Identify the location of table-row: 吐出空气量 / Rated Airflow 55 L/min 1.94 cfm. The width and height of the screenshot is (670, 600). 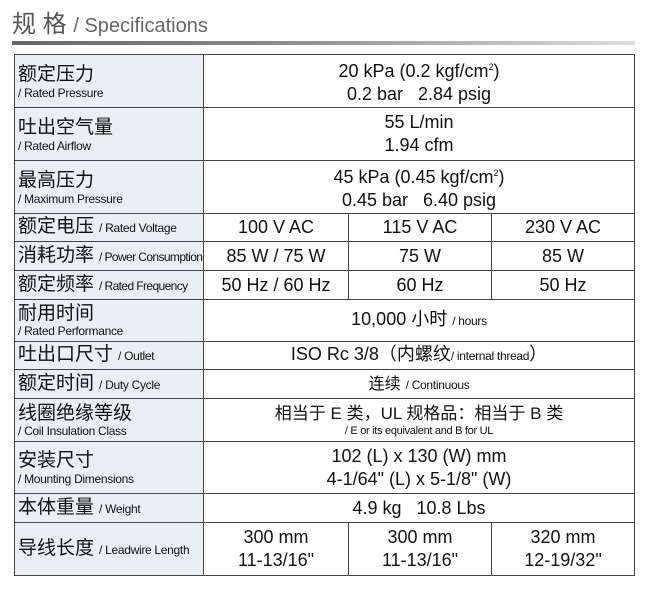
(324, 134).